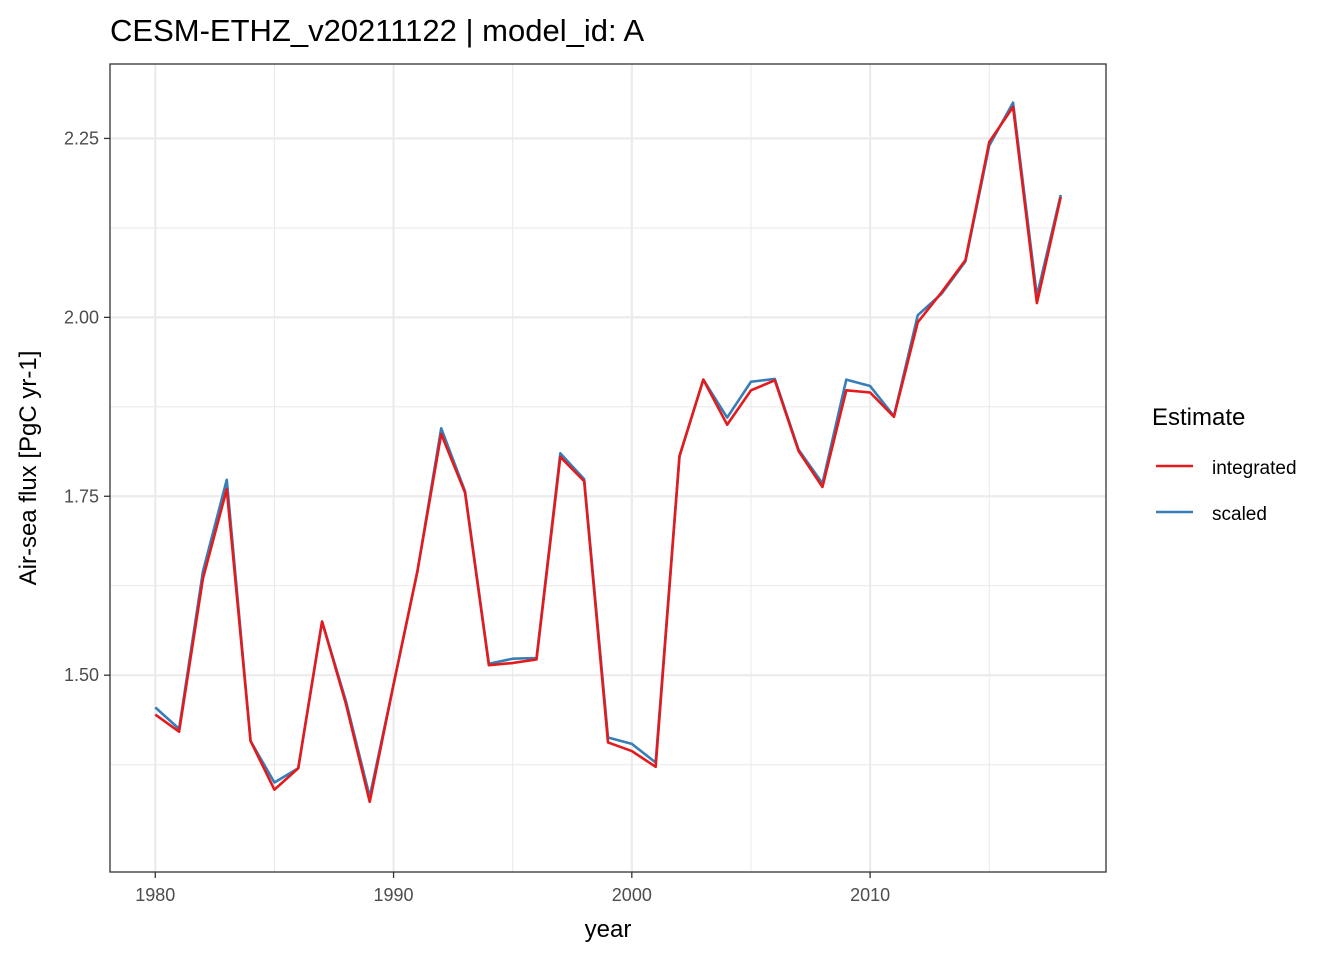  What do you see at coordinates (394, 895) in the screenshot?
I see `x-tick-label: 1990` at bounding box center [394, 895].